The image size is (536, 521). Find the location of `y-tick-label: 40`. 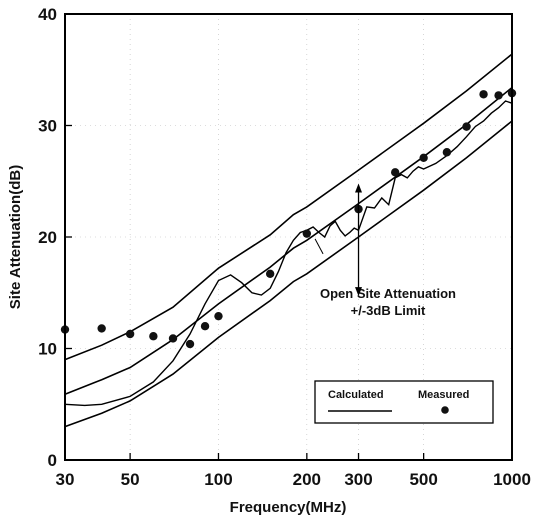

y-tick-label: 40 is located at coordinates (47, 14).